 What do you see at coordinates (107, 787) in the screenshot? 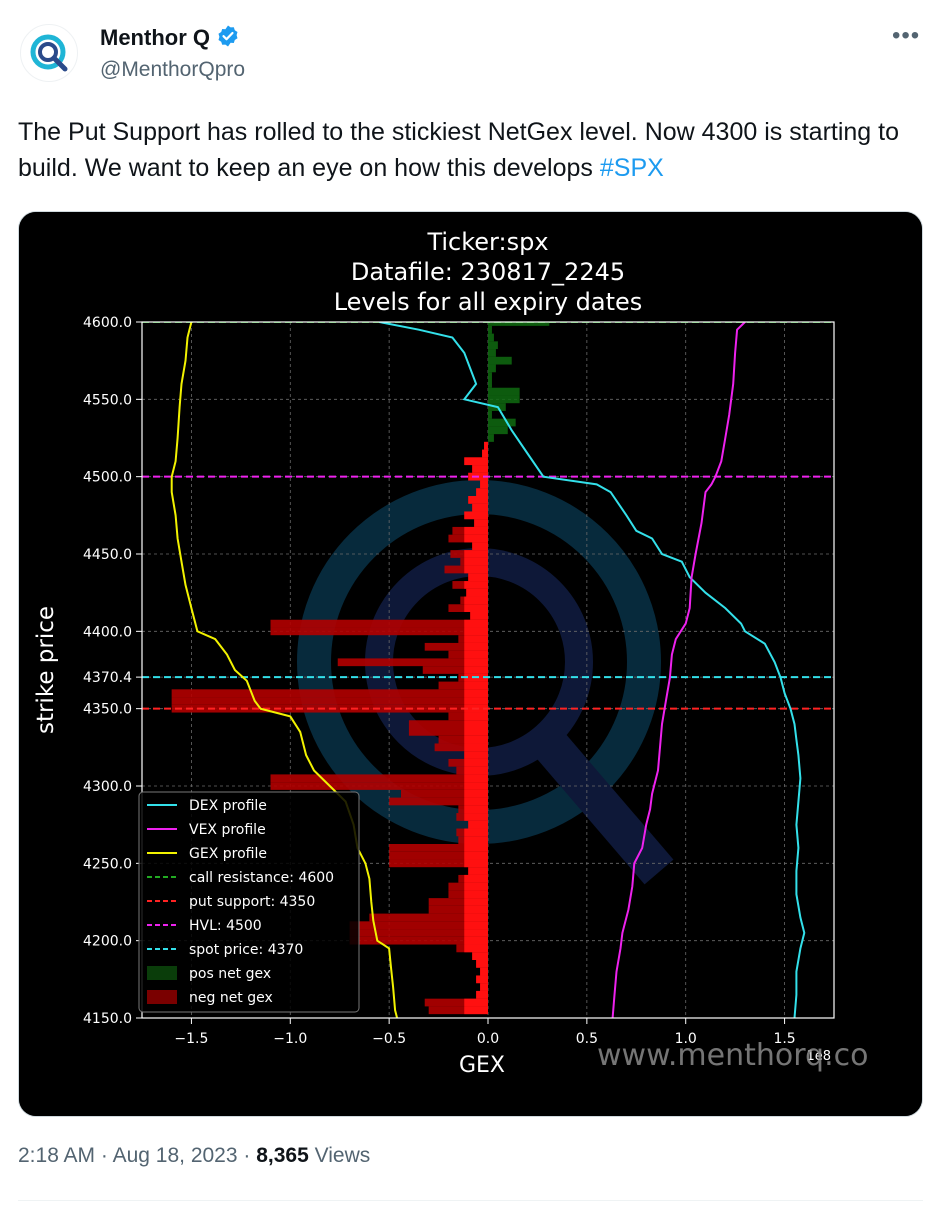
I see `y-tick-label: 4300.0` at bounding box center [107, 787].